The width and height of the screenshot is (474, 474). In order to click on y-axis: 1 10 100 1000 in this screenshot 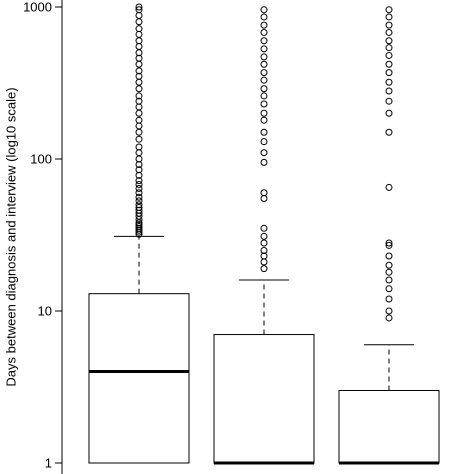, I will do `click(43, 237)`.